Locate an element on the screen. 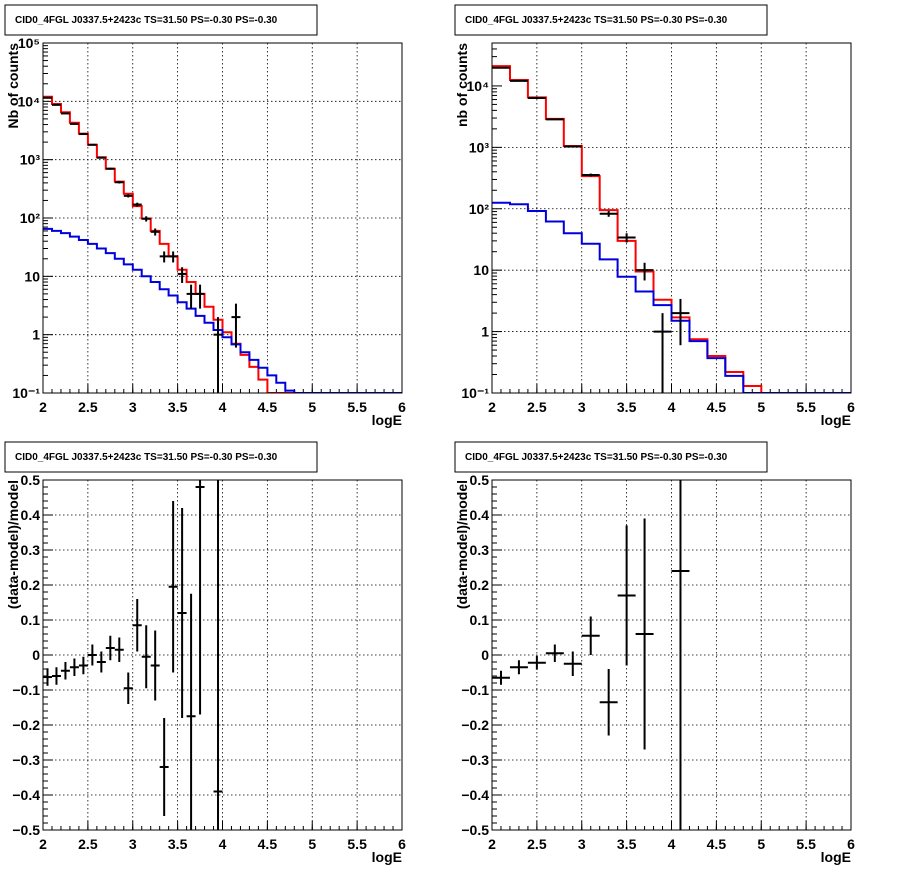  y-axis-label: (data-model)/model is located at coordinates (462, 544).